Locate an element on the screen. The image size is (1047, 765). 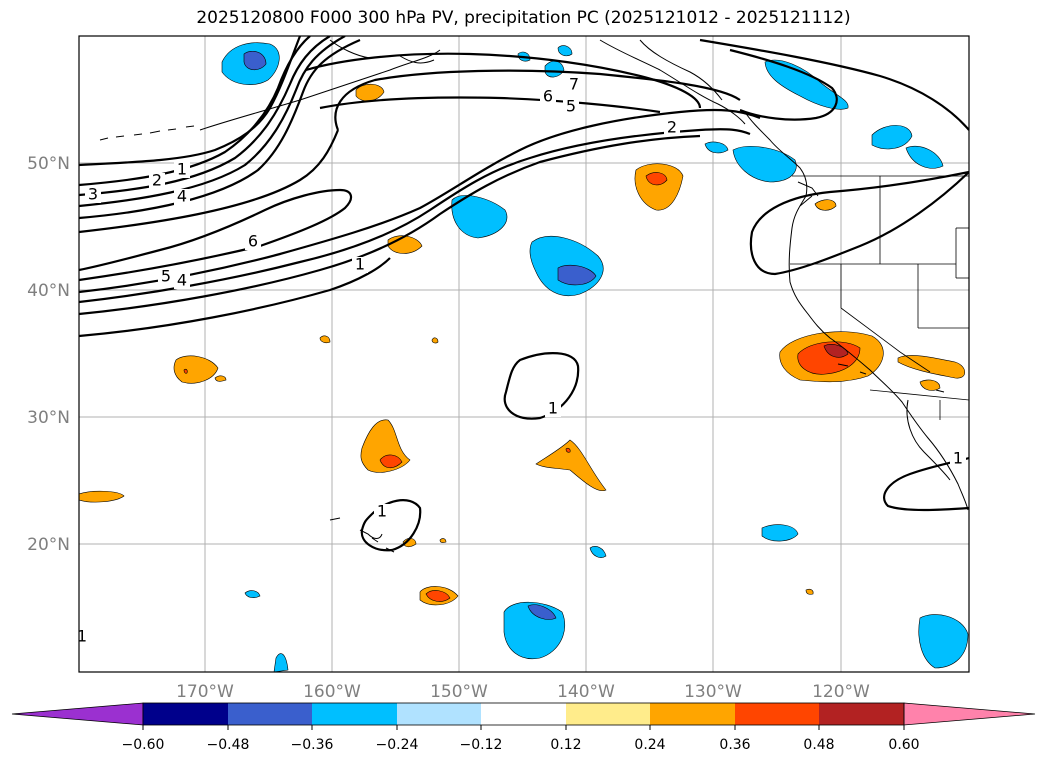
colorbar-tick: −0.12 is located at coordinates (481, 745).